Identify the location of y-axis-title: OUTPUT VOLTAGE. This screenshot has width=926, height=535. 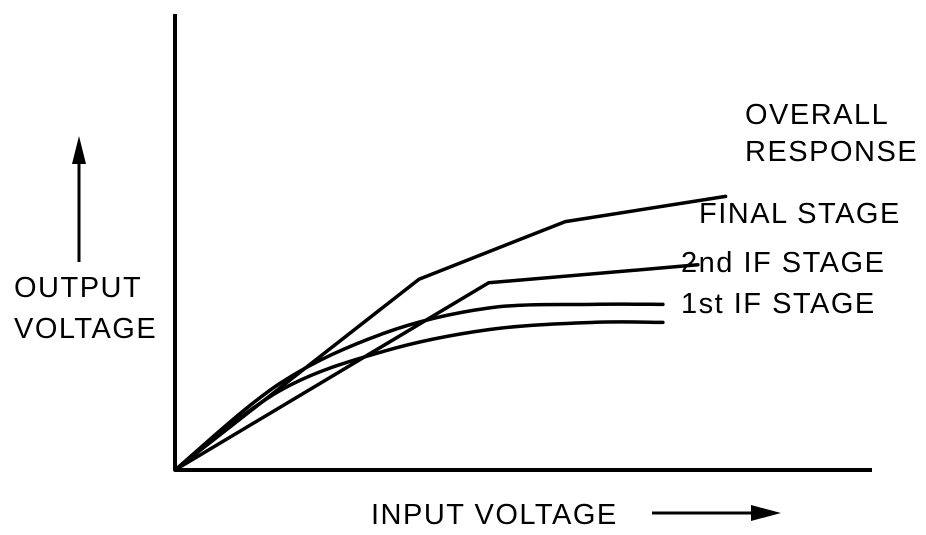
(85, 240).